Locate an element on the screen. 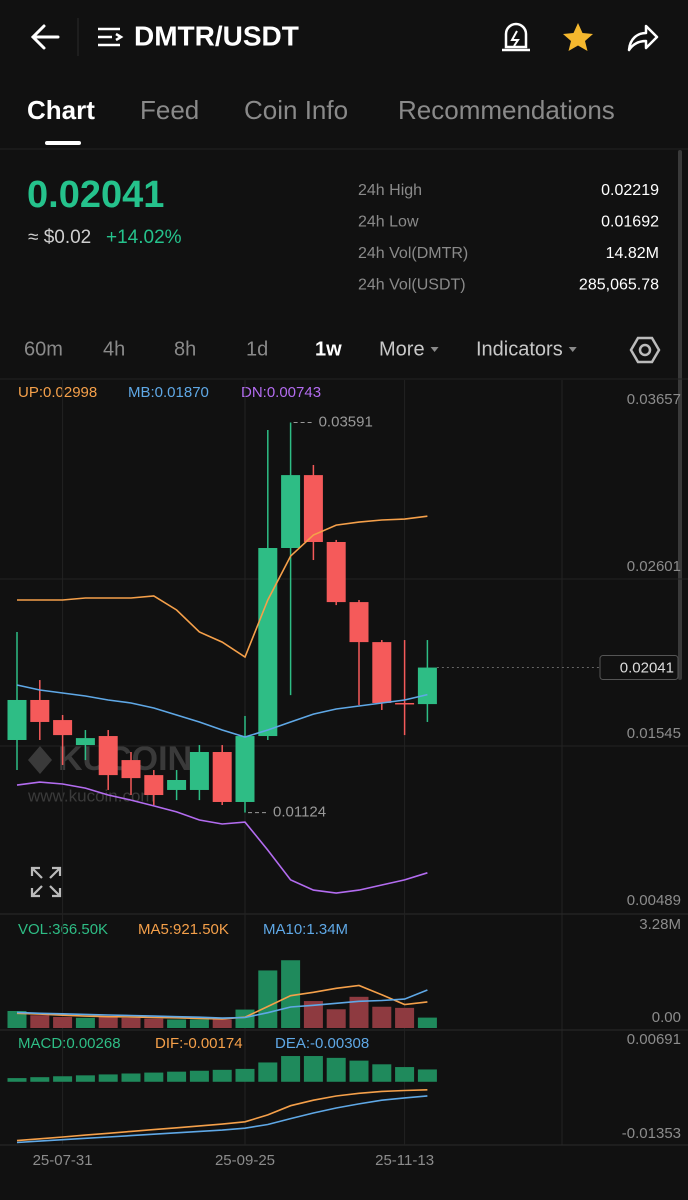  alert-button is located at coordinates (516, 37).